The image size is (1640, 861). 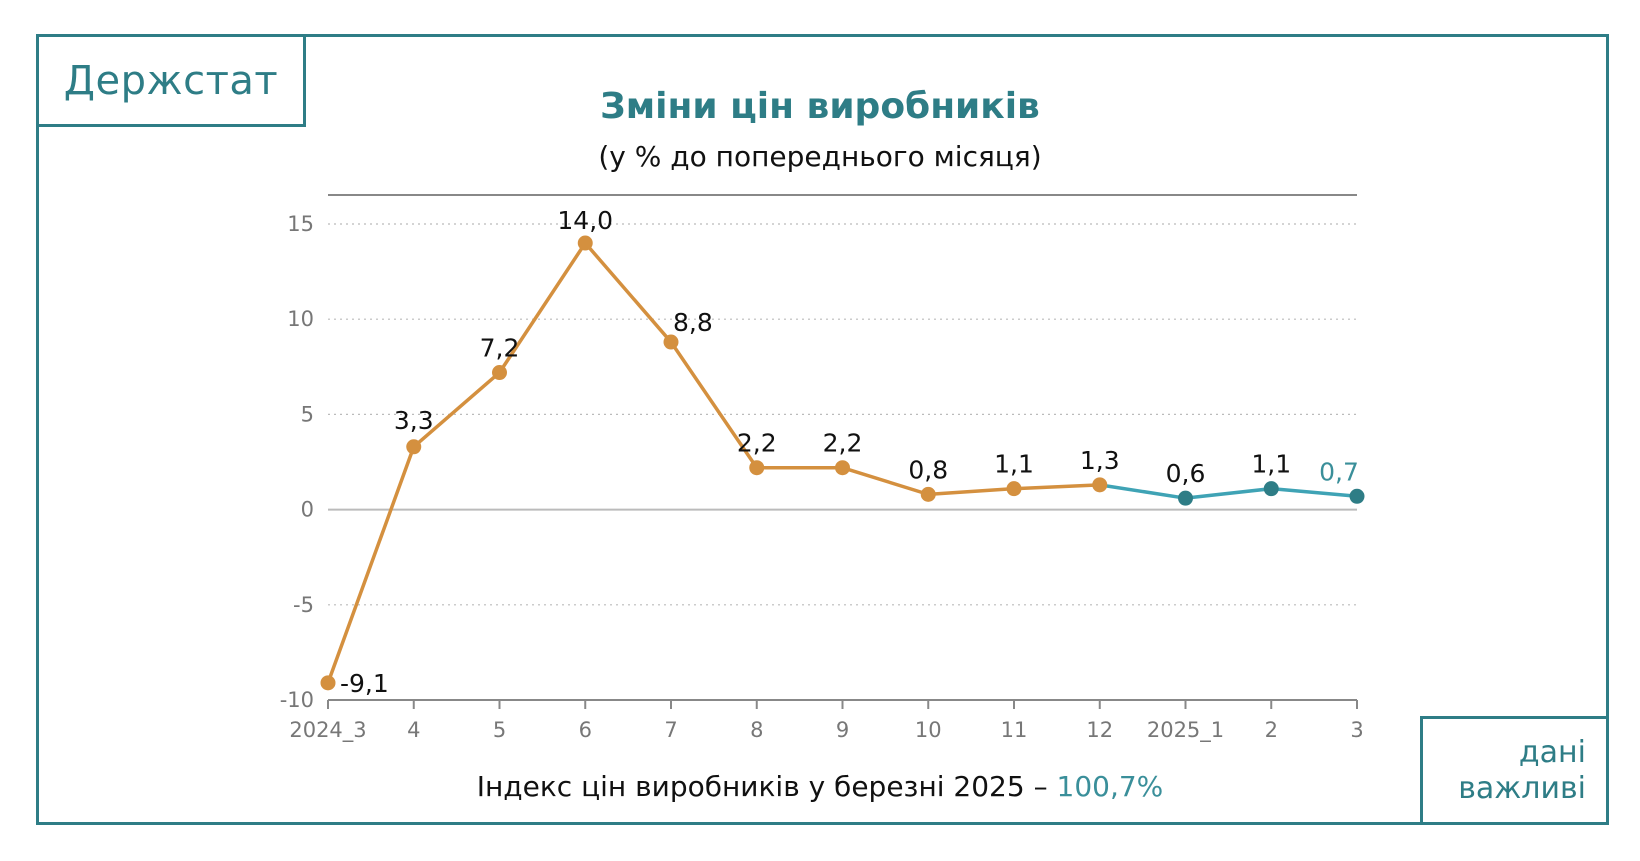 What do you see at coordinates (826, 721) in the screenshot?
I see `x-axis: 2024_3 4 5 6 7 8 9 10 11 12 2025_1 2 3` at bounding box center [826, 721].